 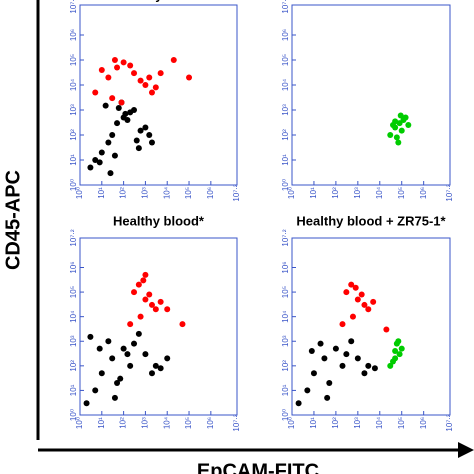 What do you see at coordinates (159, 1) in the screenshot?
I see `panel-title: Healthy blood` at bounding box center [159, 1].